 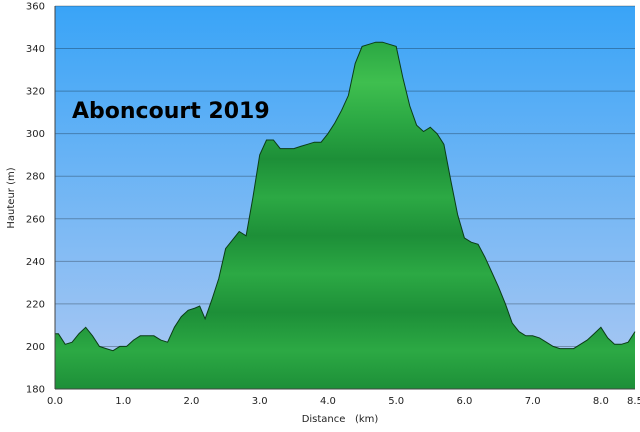 I want to click on y-tick-label: 240, so click(x=35, y=262).